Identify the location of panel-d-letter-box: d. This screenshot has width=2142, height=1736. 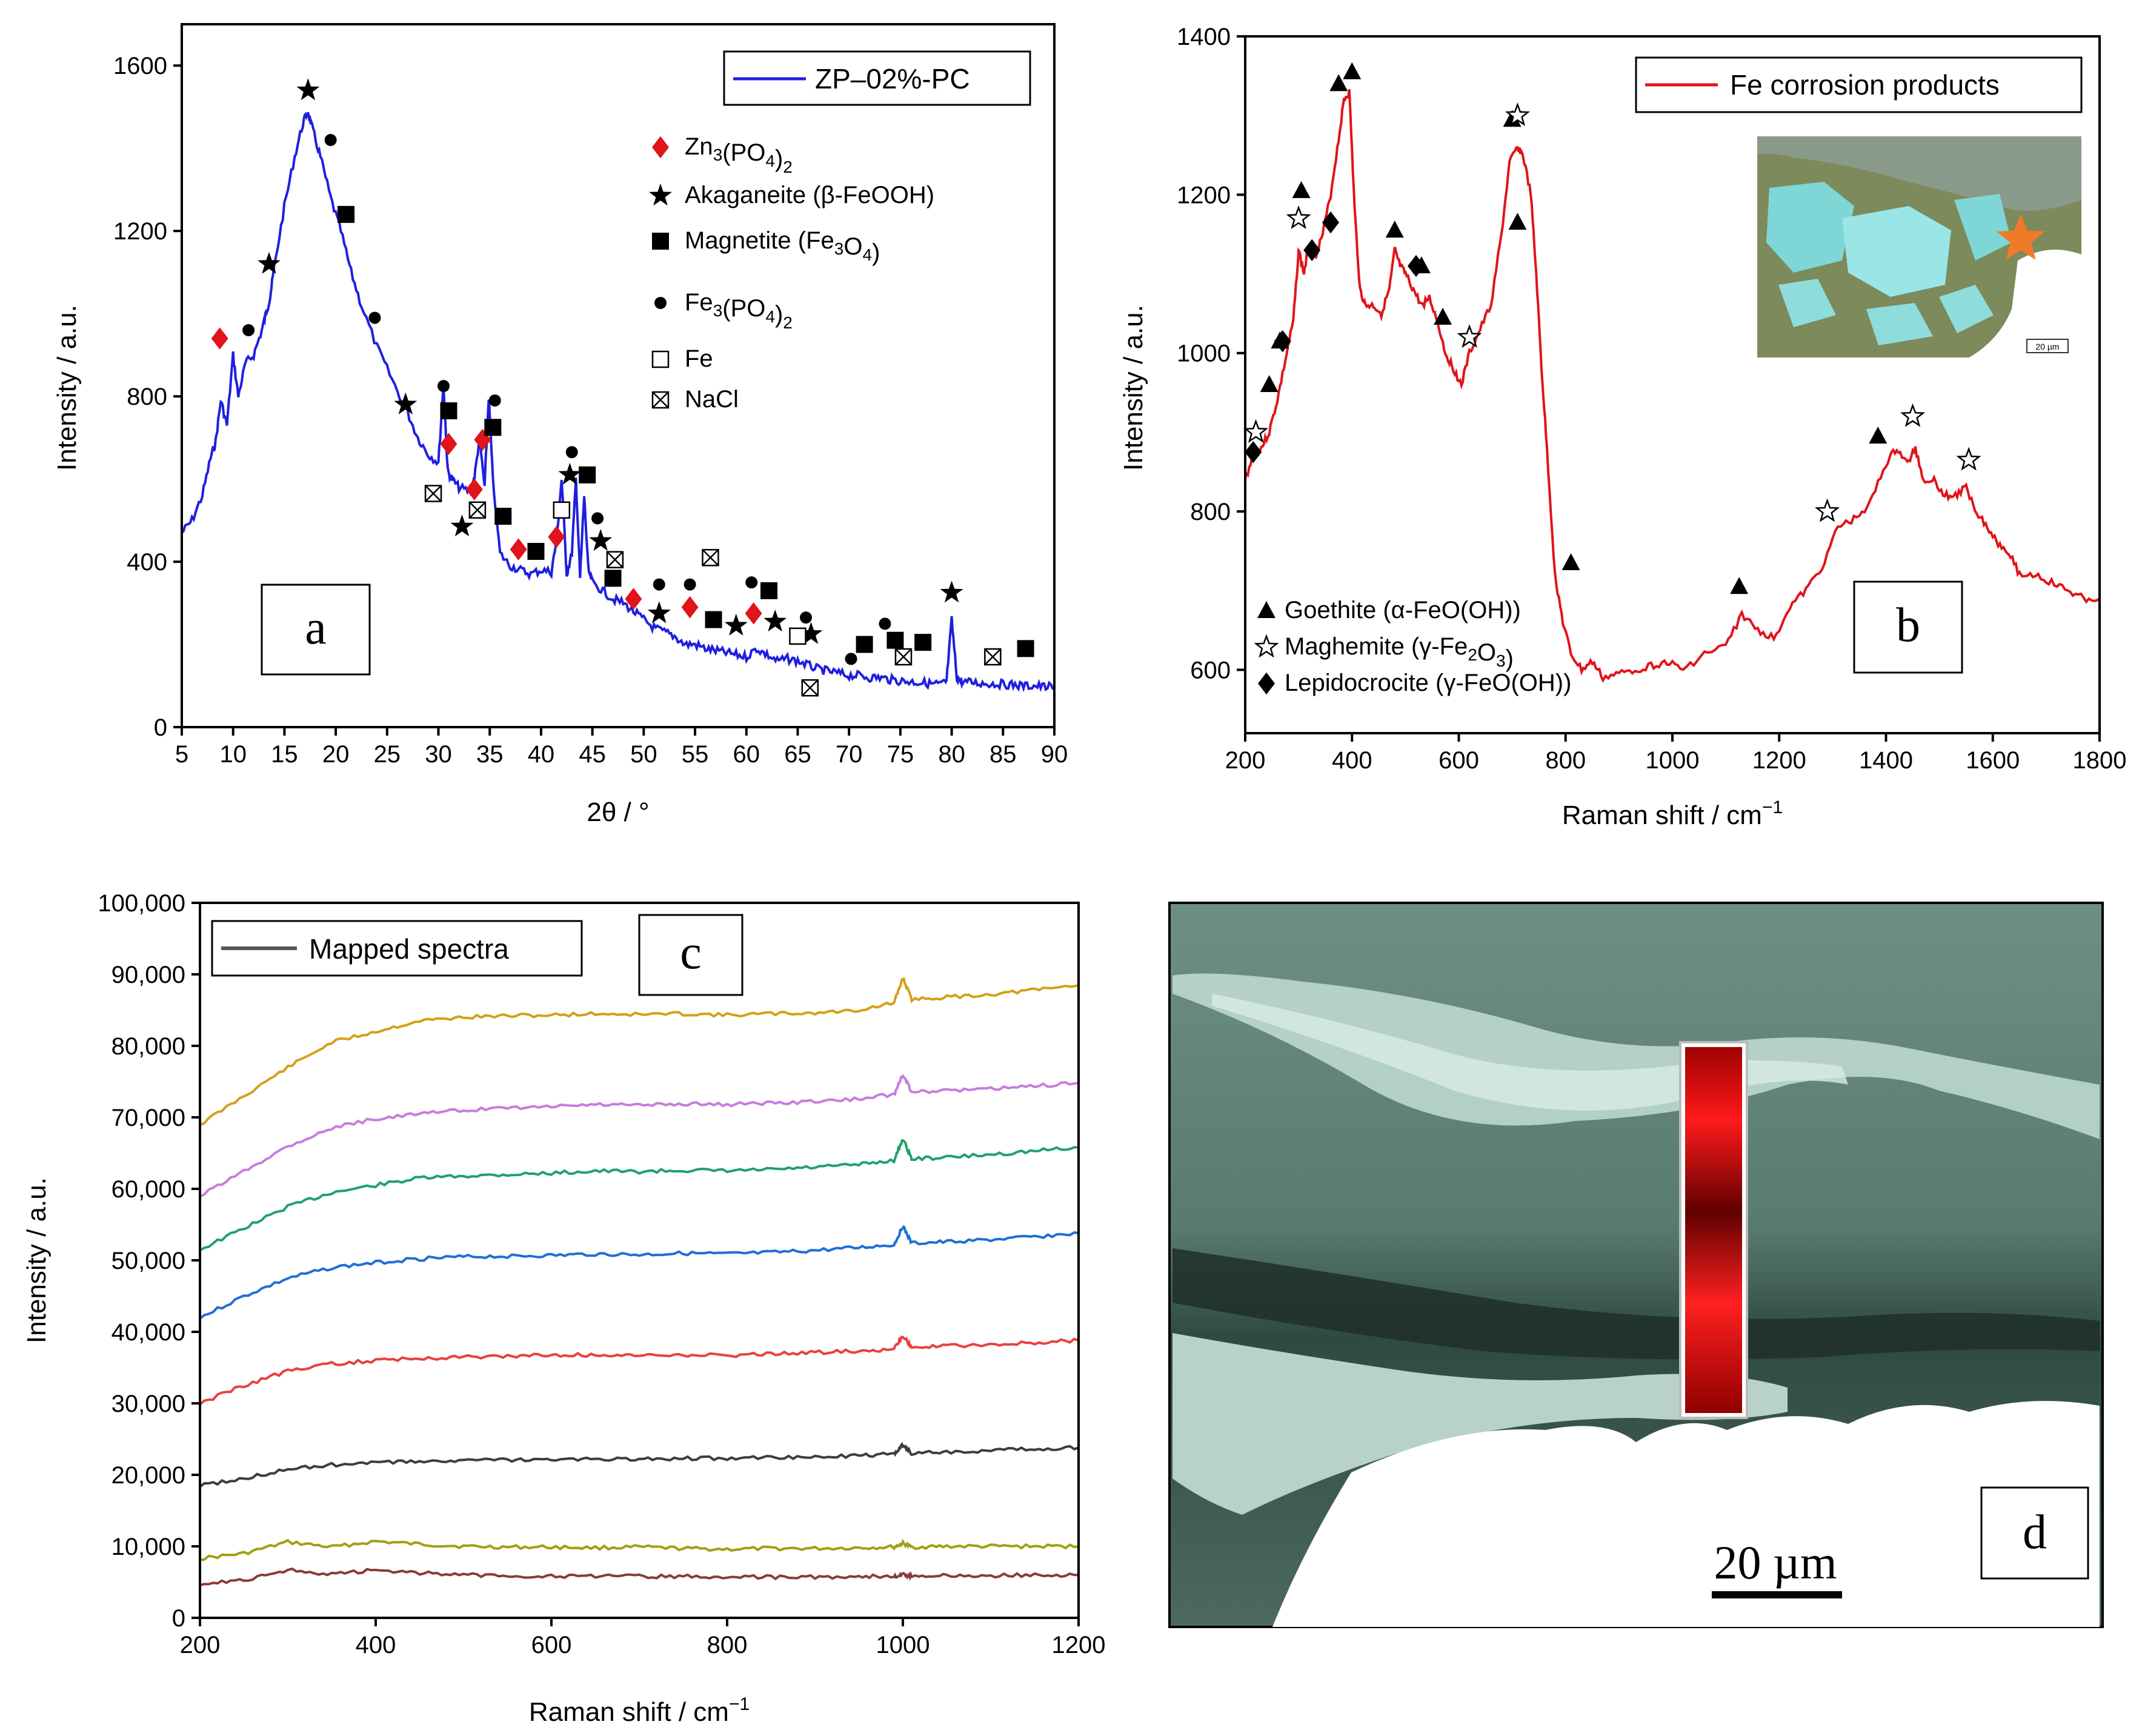
(2034, 1533).